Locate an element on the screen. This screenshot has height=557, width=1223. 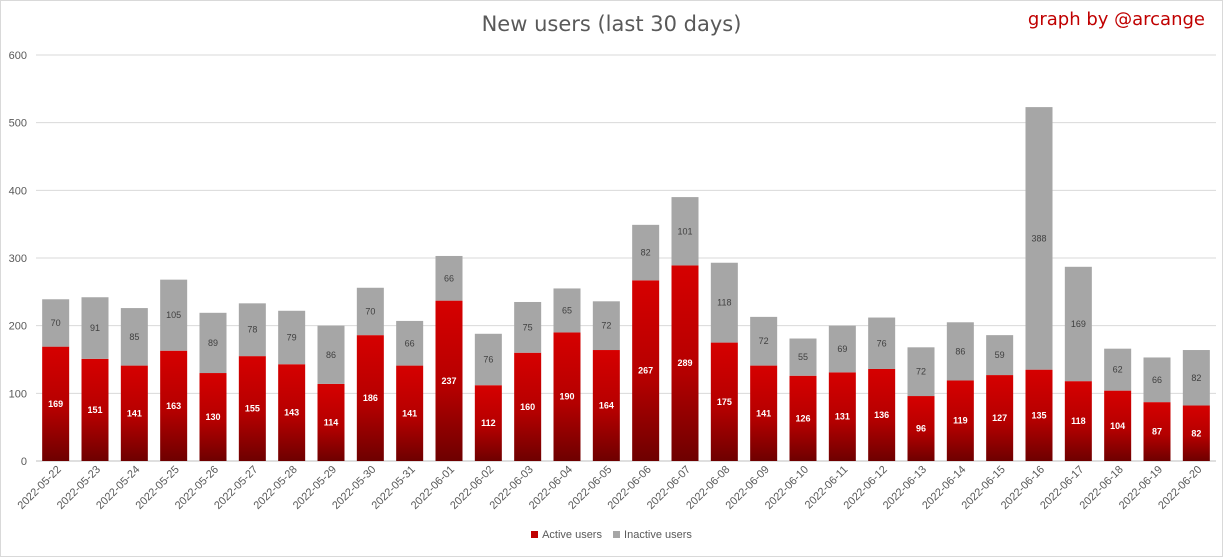
data-label-active: 114 is located at coordinates (331, 422).